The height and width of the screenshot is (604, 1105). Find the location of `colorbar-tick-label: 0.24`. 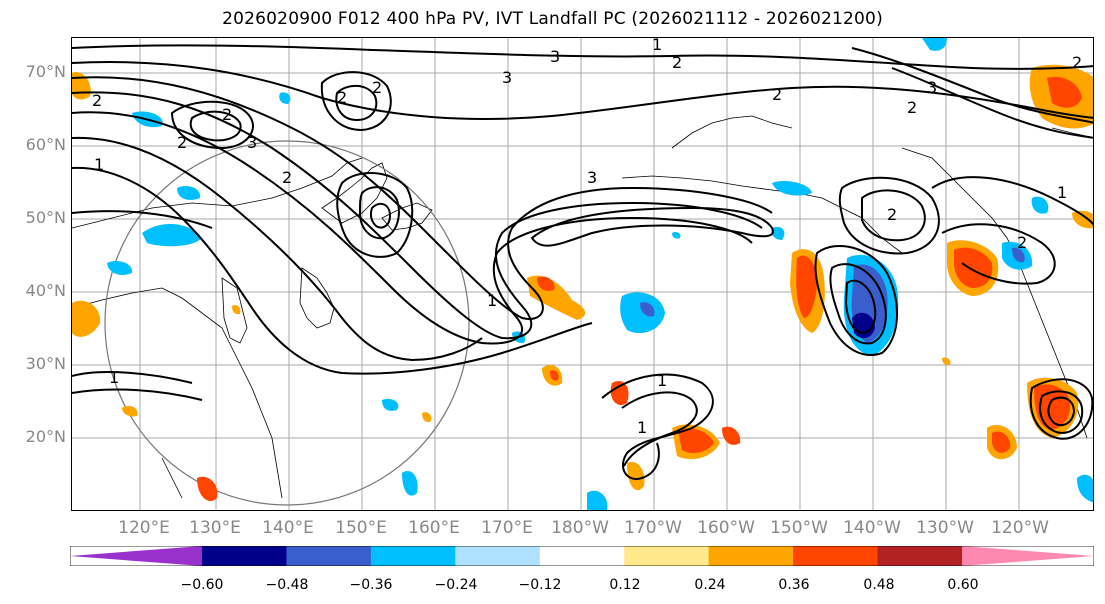

colorbar-tick-label: 0.24 is located at coordinates (710, 585).